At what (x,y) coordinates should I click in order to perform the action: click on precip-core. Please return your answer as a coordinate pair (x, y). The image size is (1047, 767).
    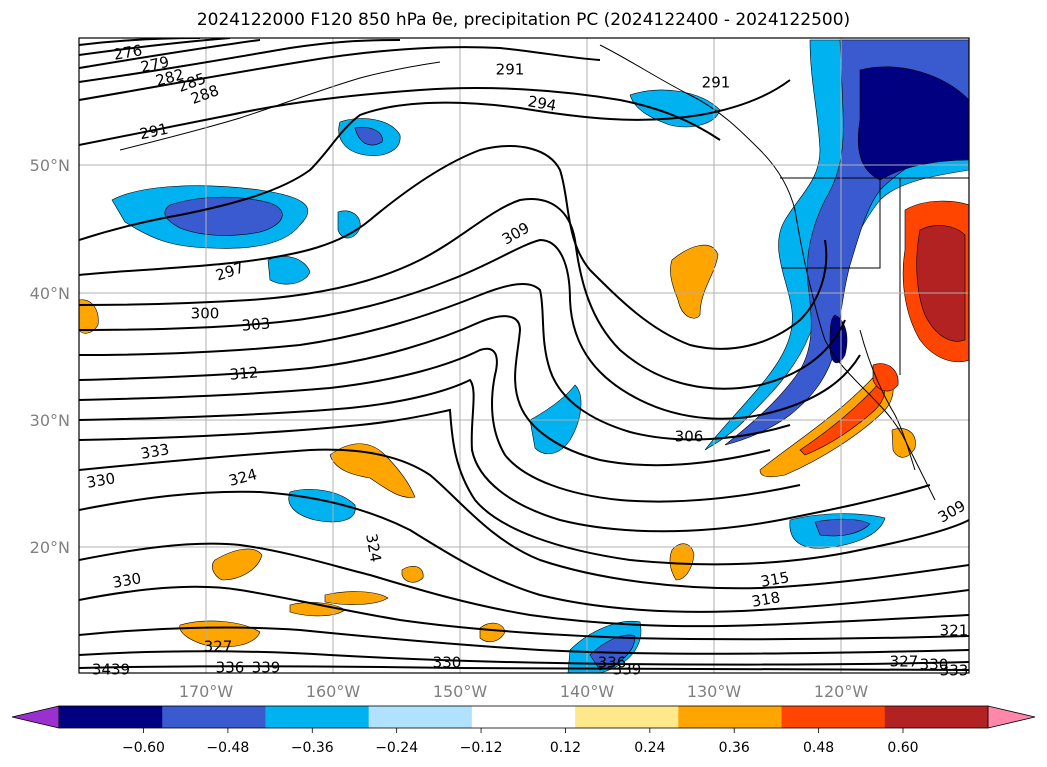
    Looking at the image, I should click on (913, 123).